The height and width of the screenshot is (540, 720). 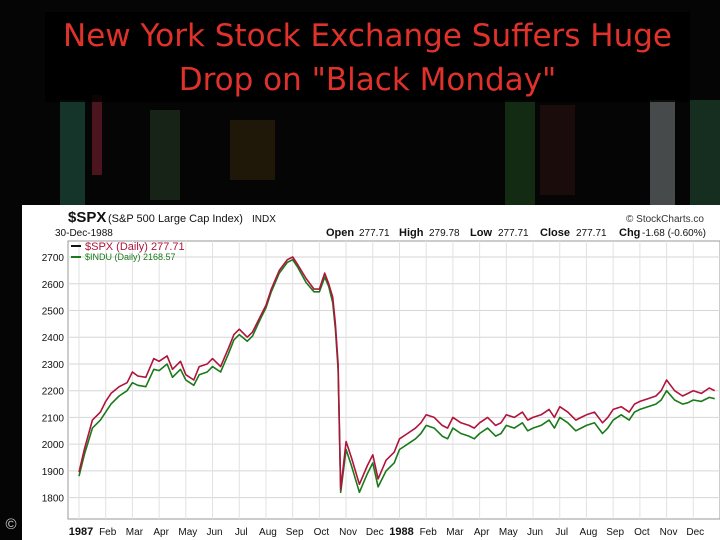 What do you see at coordinates (629, 233) in the screenshot?
I see `chg-label: Chg` at bounding box center [629, 233].